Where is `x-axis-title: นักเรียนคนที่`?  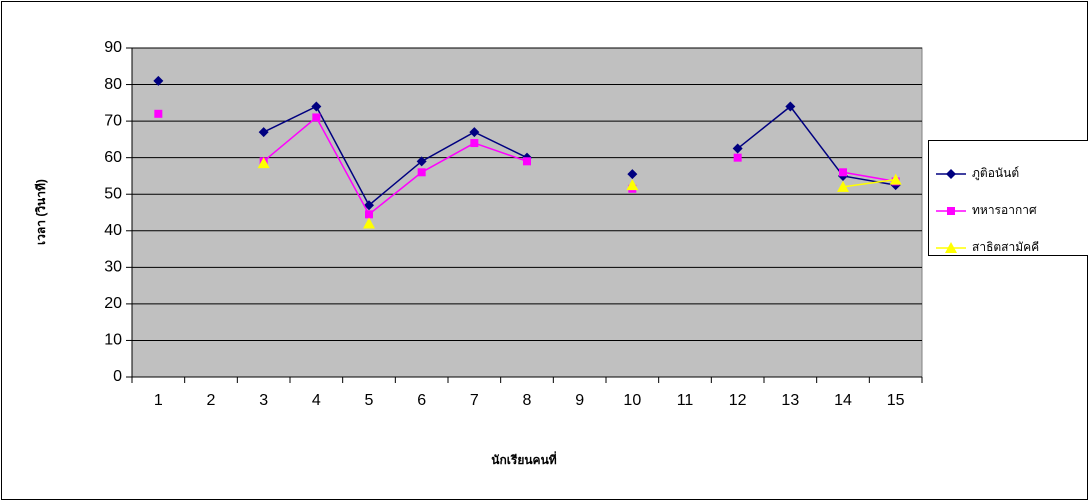
x-axis-title: นักเรียนคนที่ is located at coordinates (523, 459).